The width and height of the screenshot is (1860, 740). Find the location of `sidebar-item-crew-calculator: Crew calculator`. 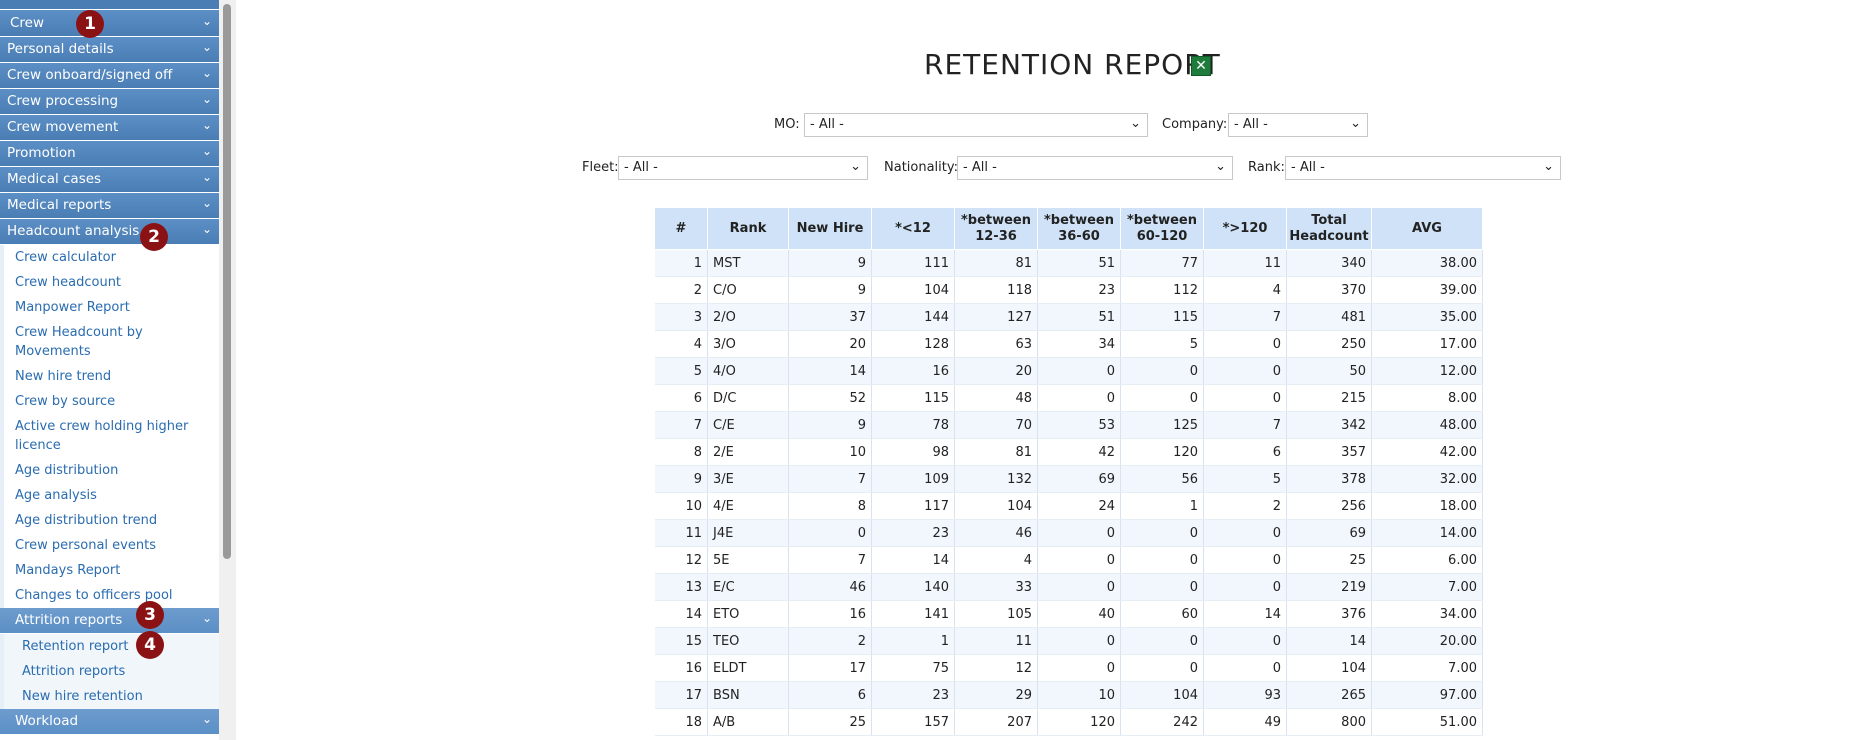

sidebar-item-crew-calculator: Crew calculator is located at coordinates (109, 257).